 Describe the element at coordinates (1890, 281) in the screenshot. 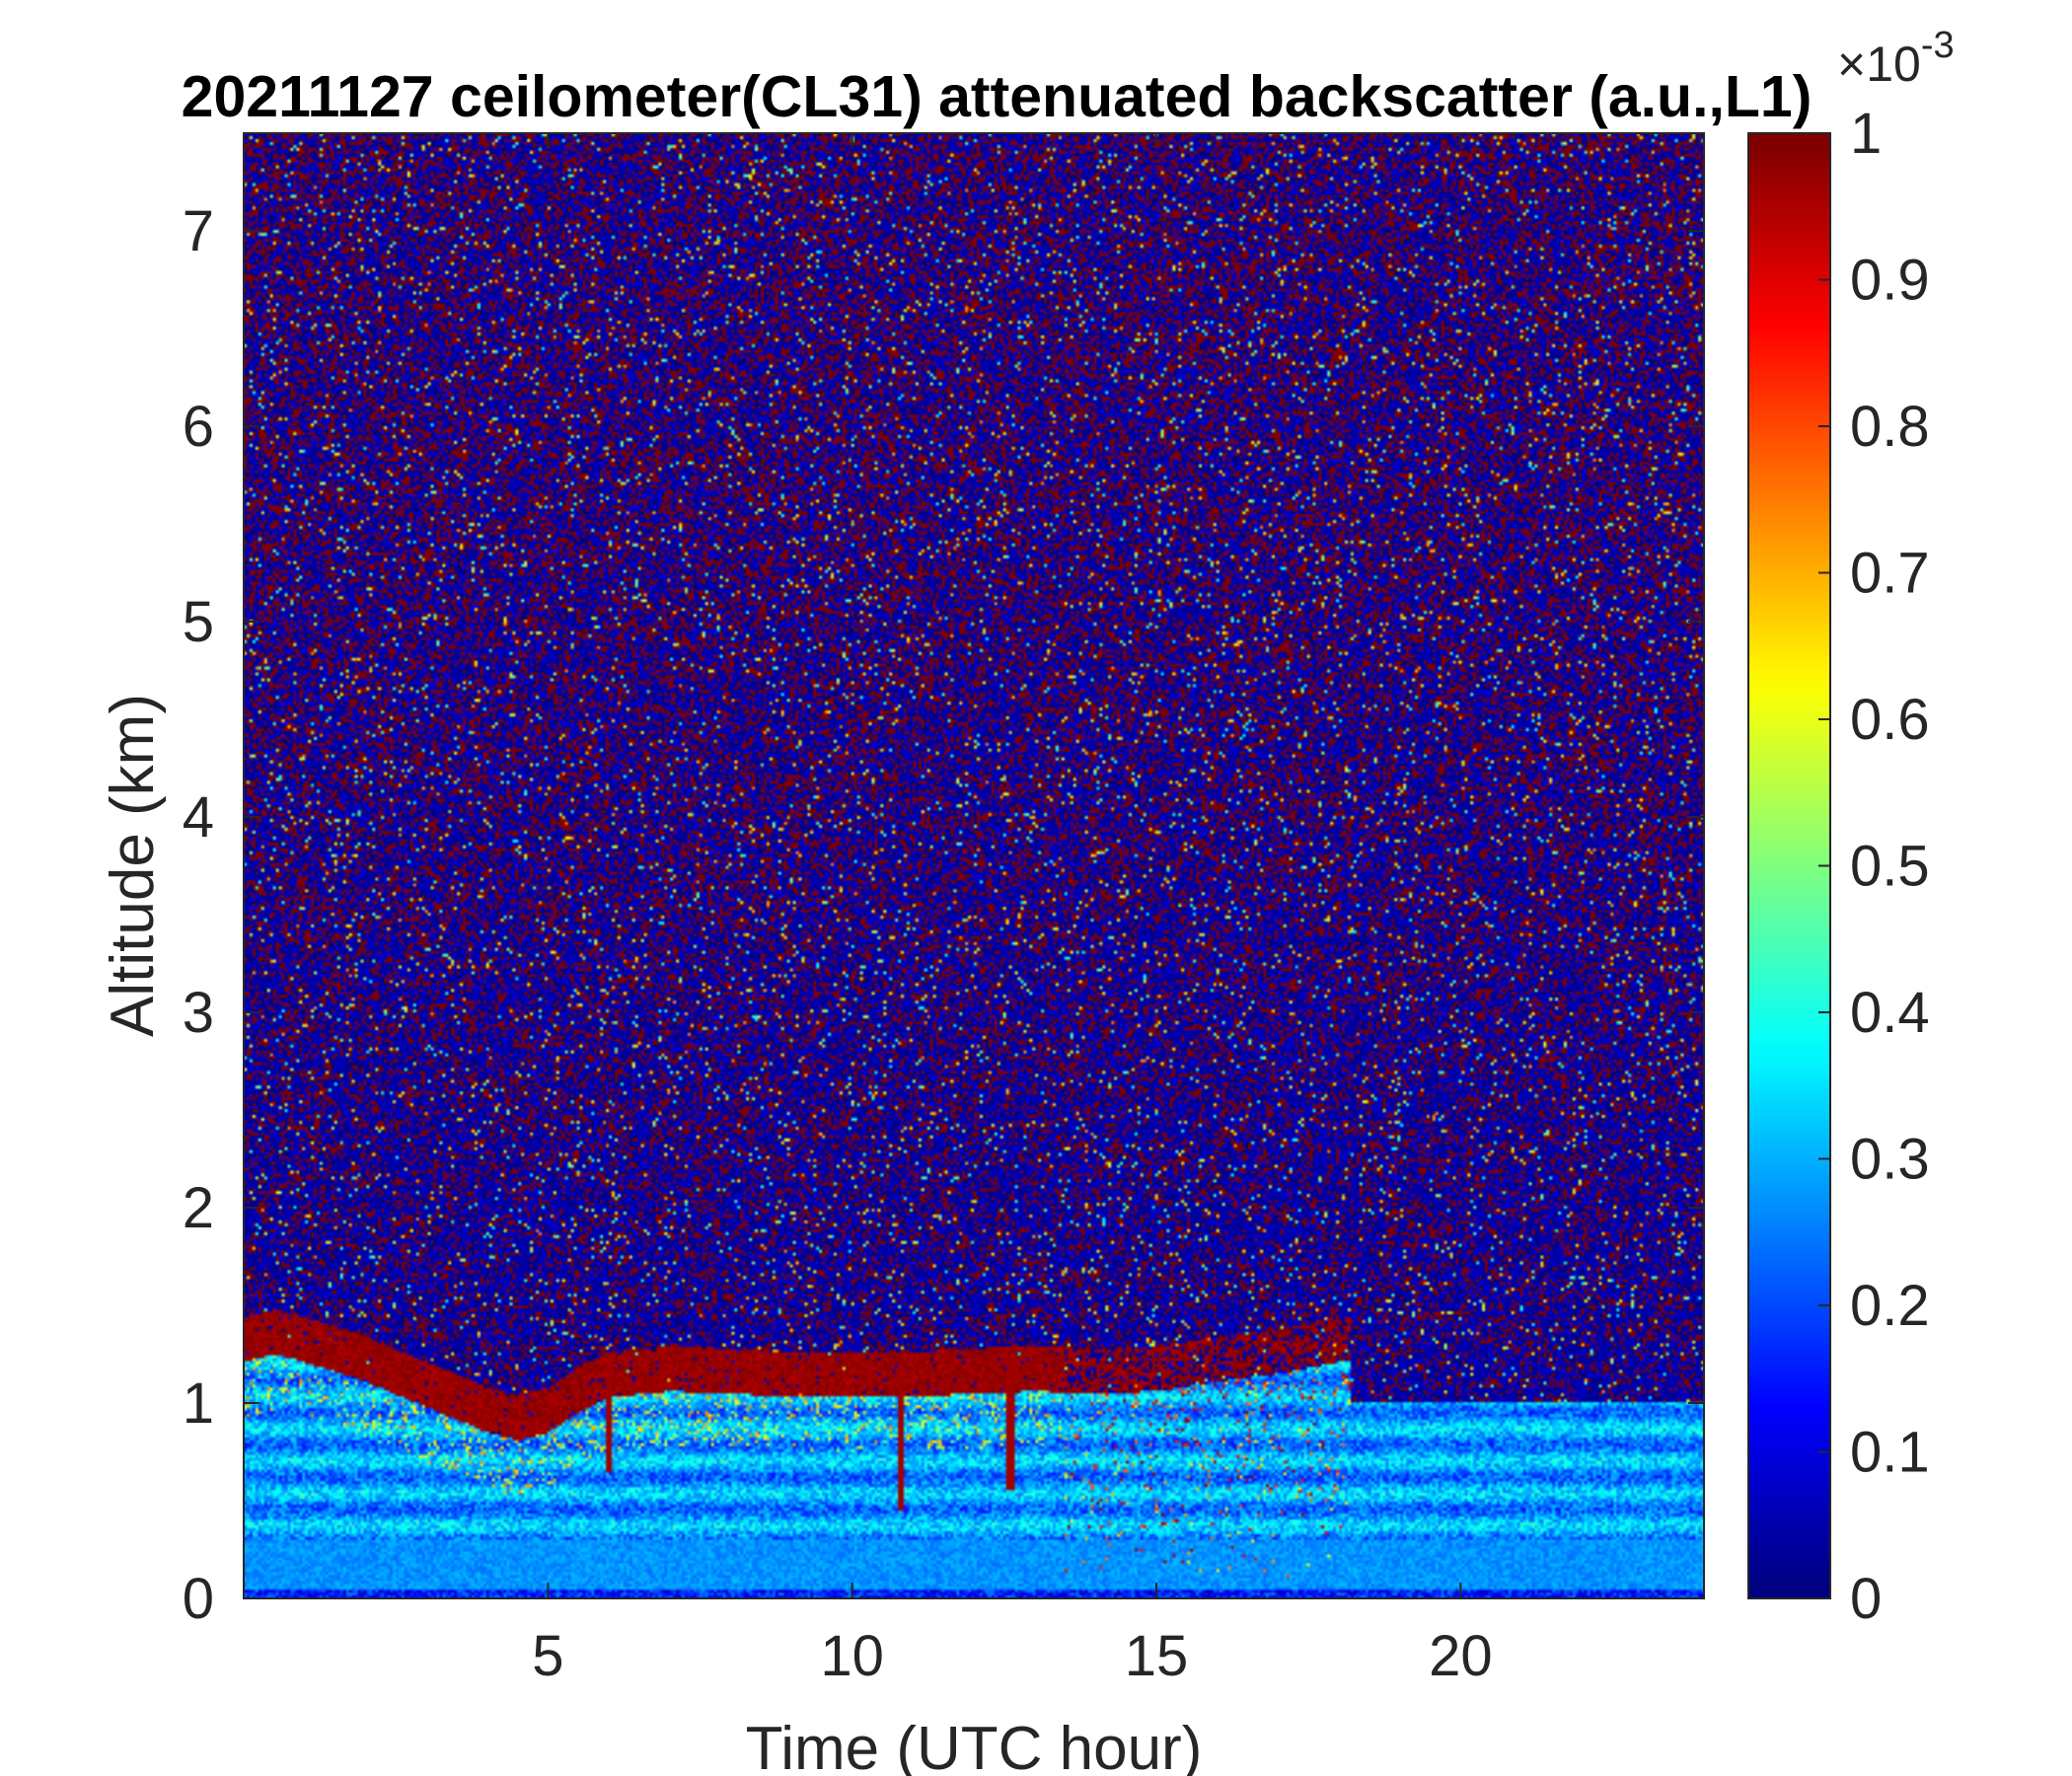

I see `colorbar-tick-label: 0.9` at that location.